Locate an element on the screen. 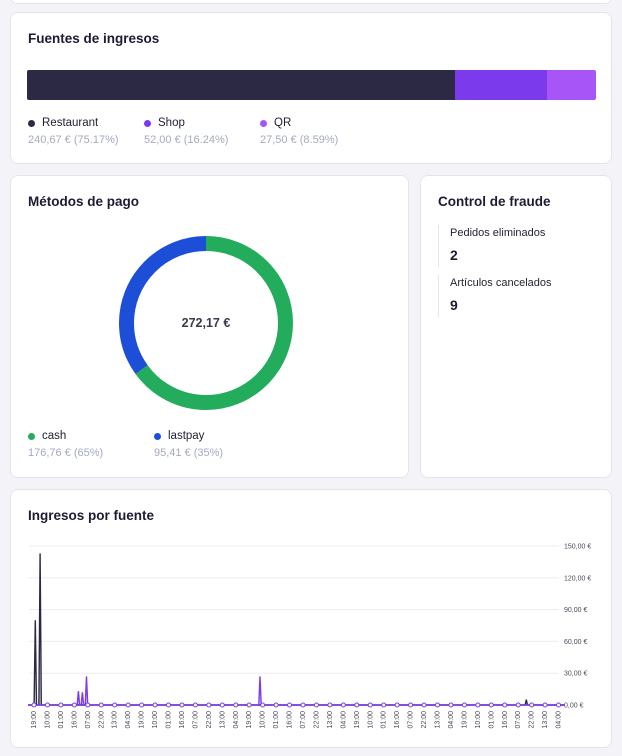 Image resolution: width=622 pixels, height=756 pixels. payment-methods-donut is located at coordinates (206, 323).